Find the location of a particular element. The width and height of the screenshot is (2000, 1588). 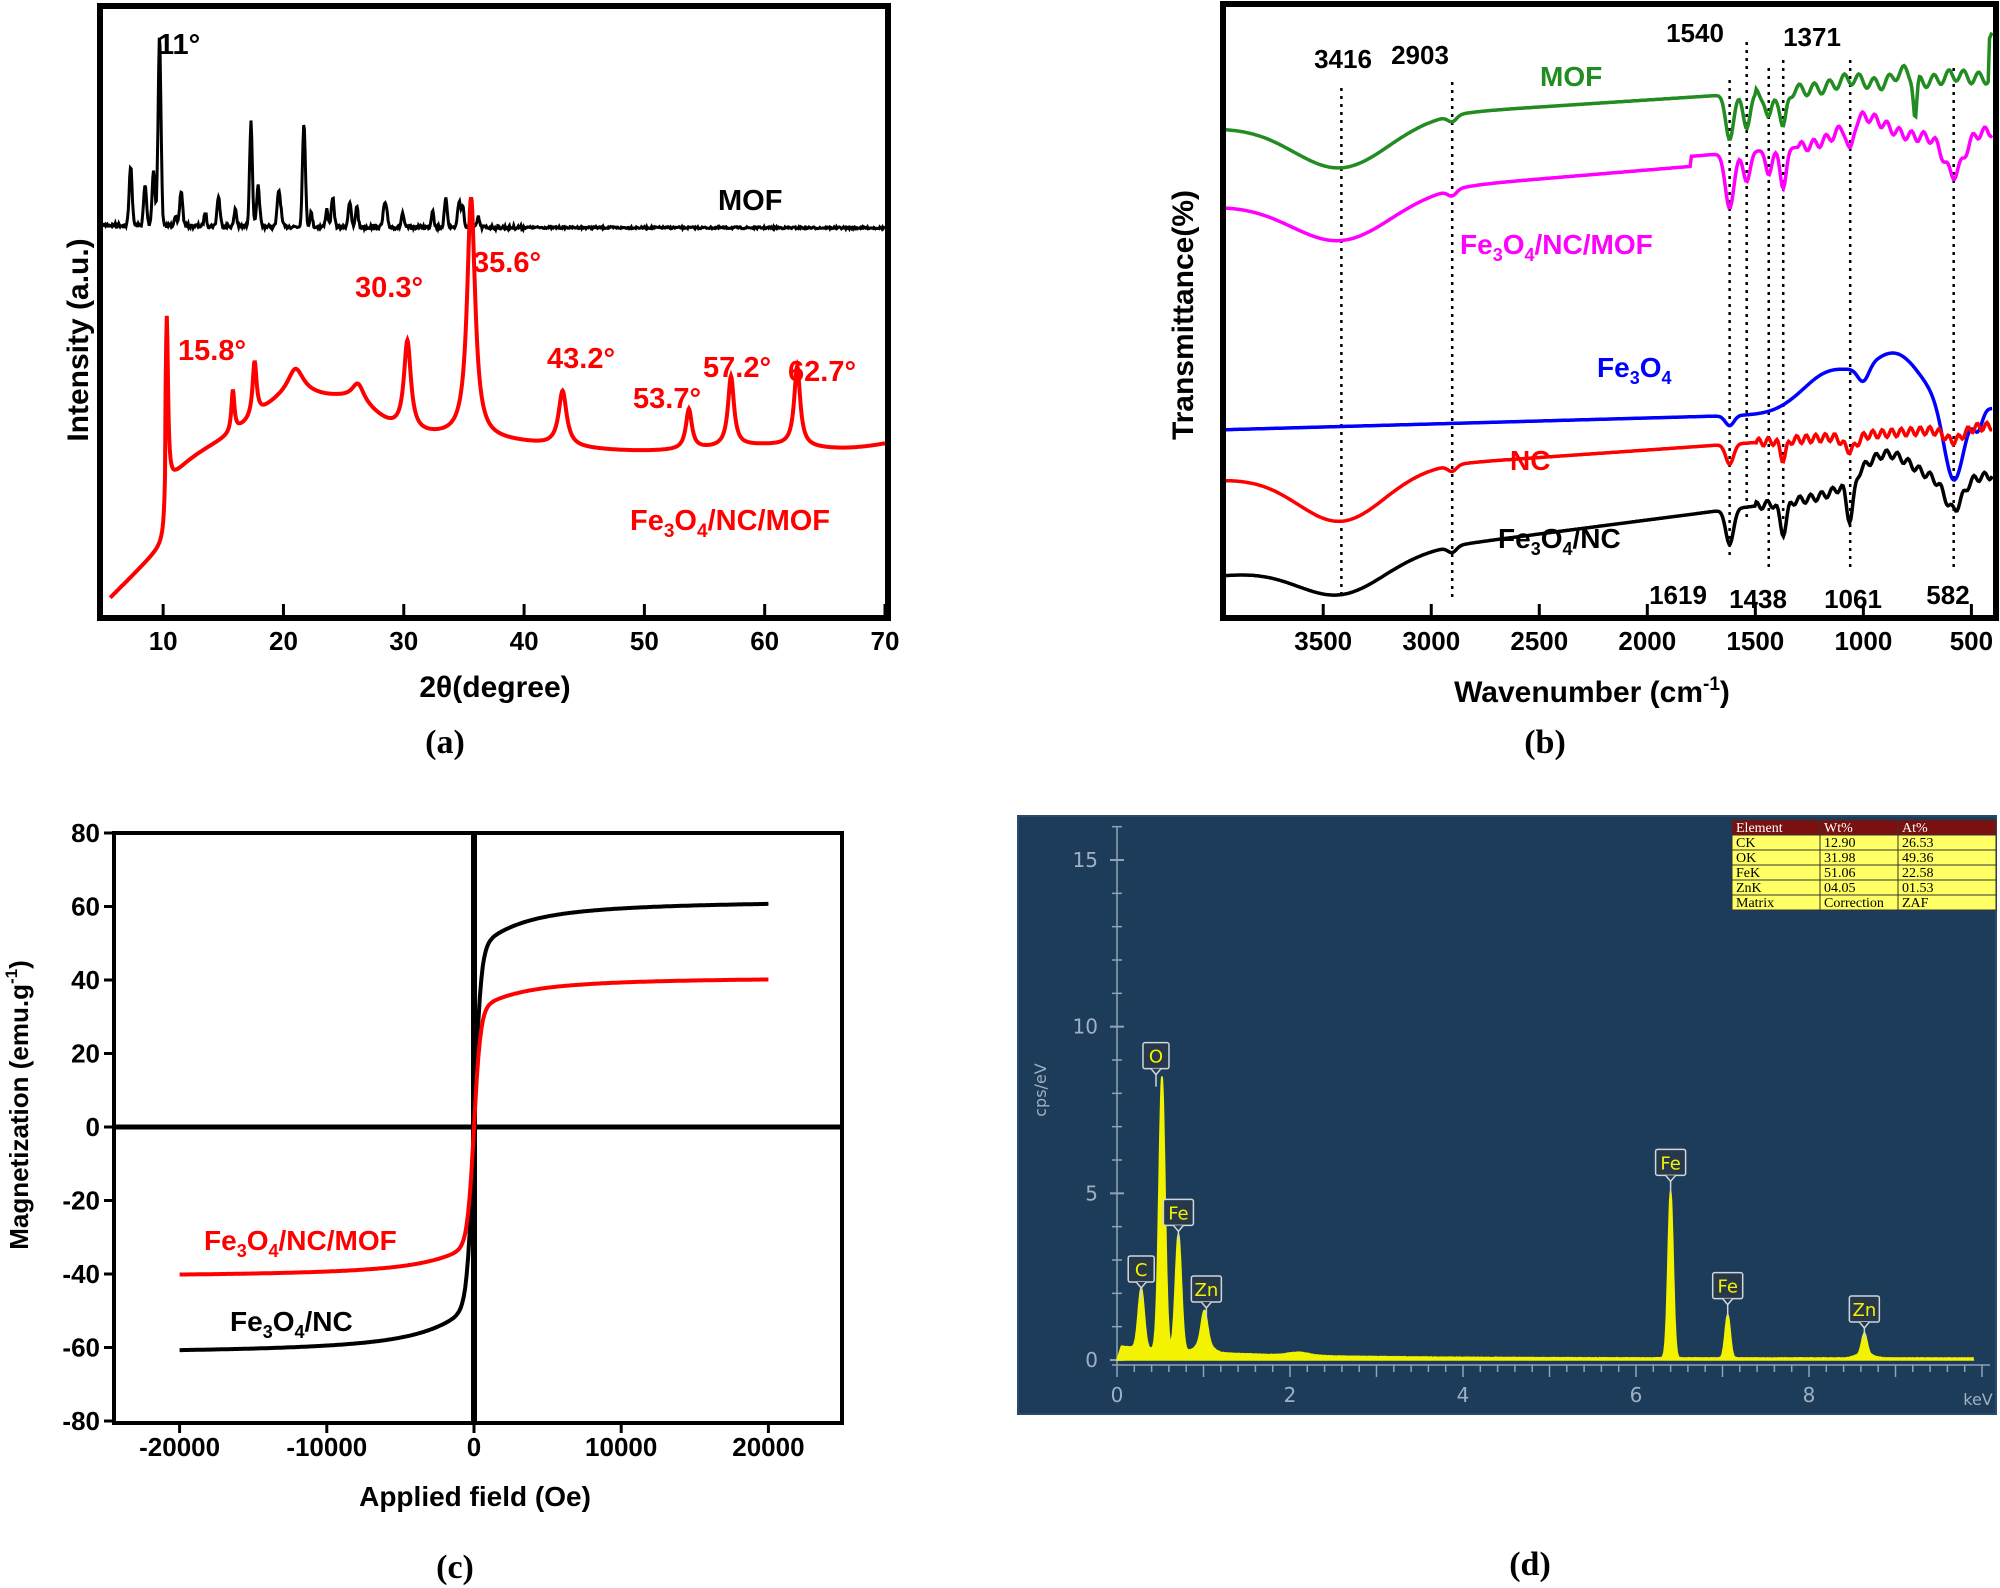

xrd-peak-label: 53.7° is located at coordinates (667, 399).